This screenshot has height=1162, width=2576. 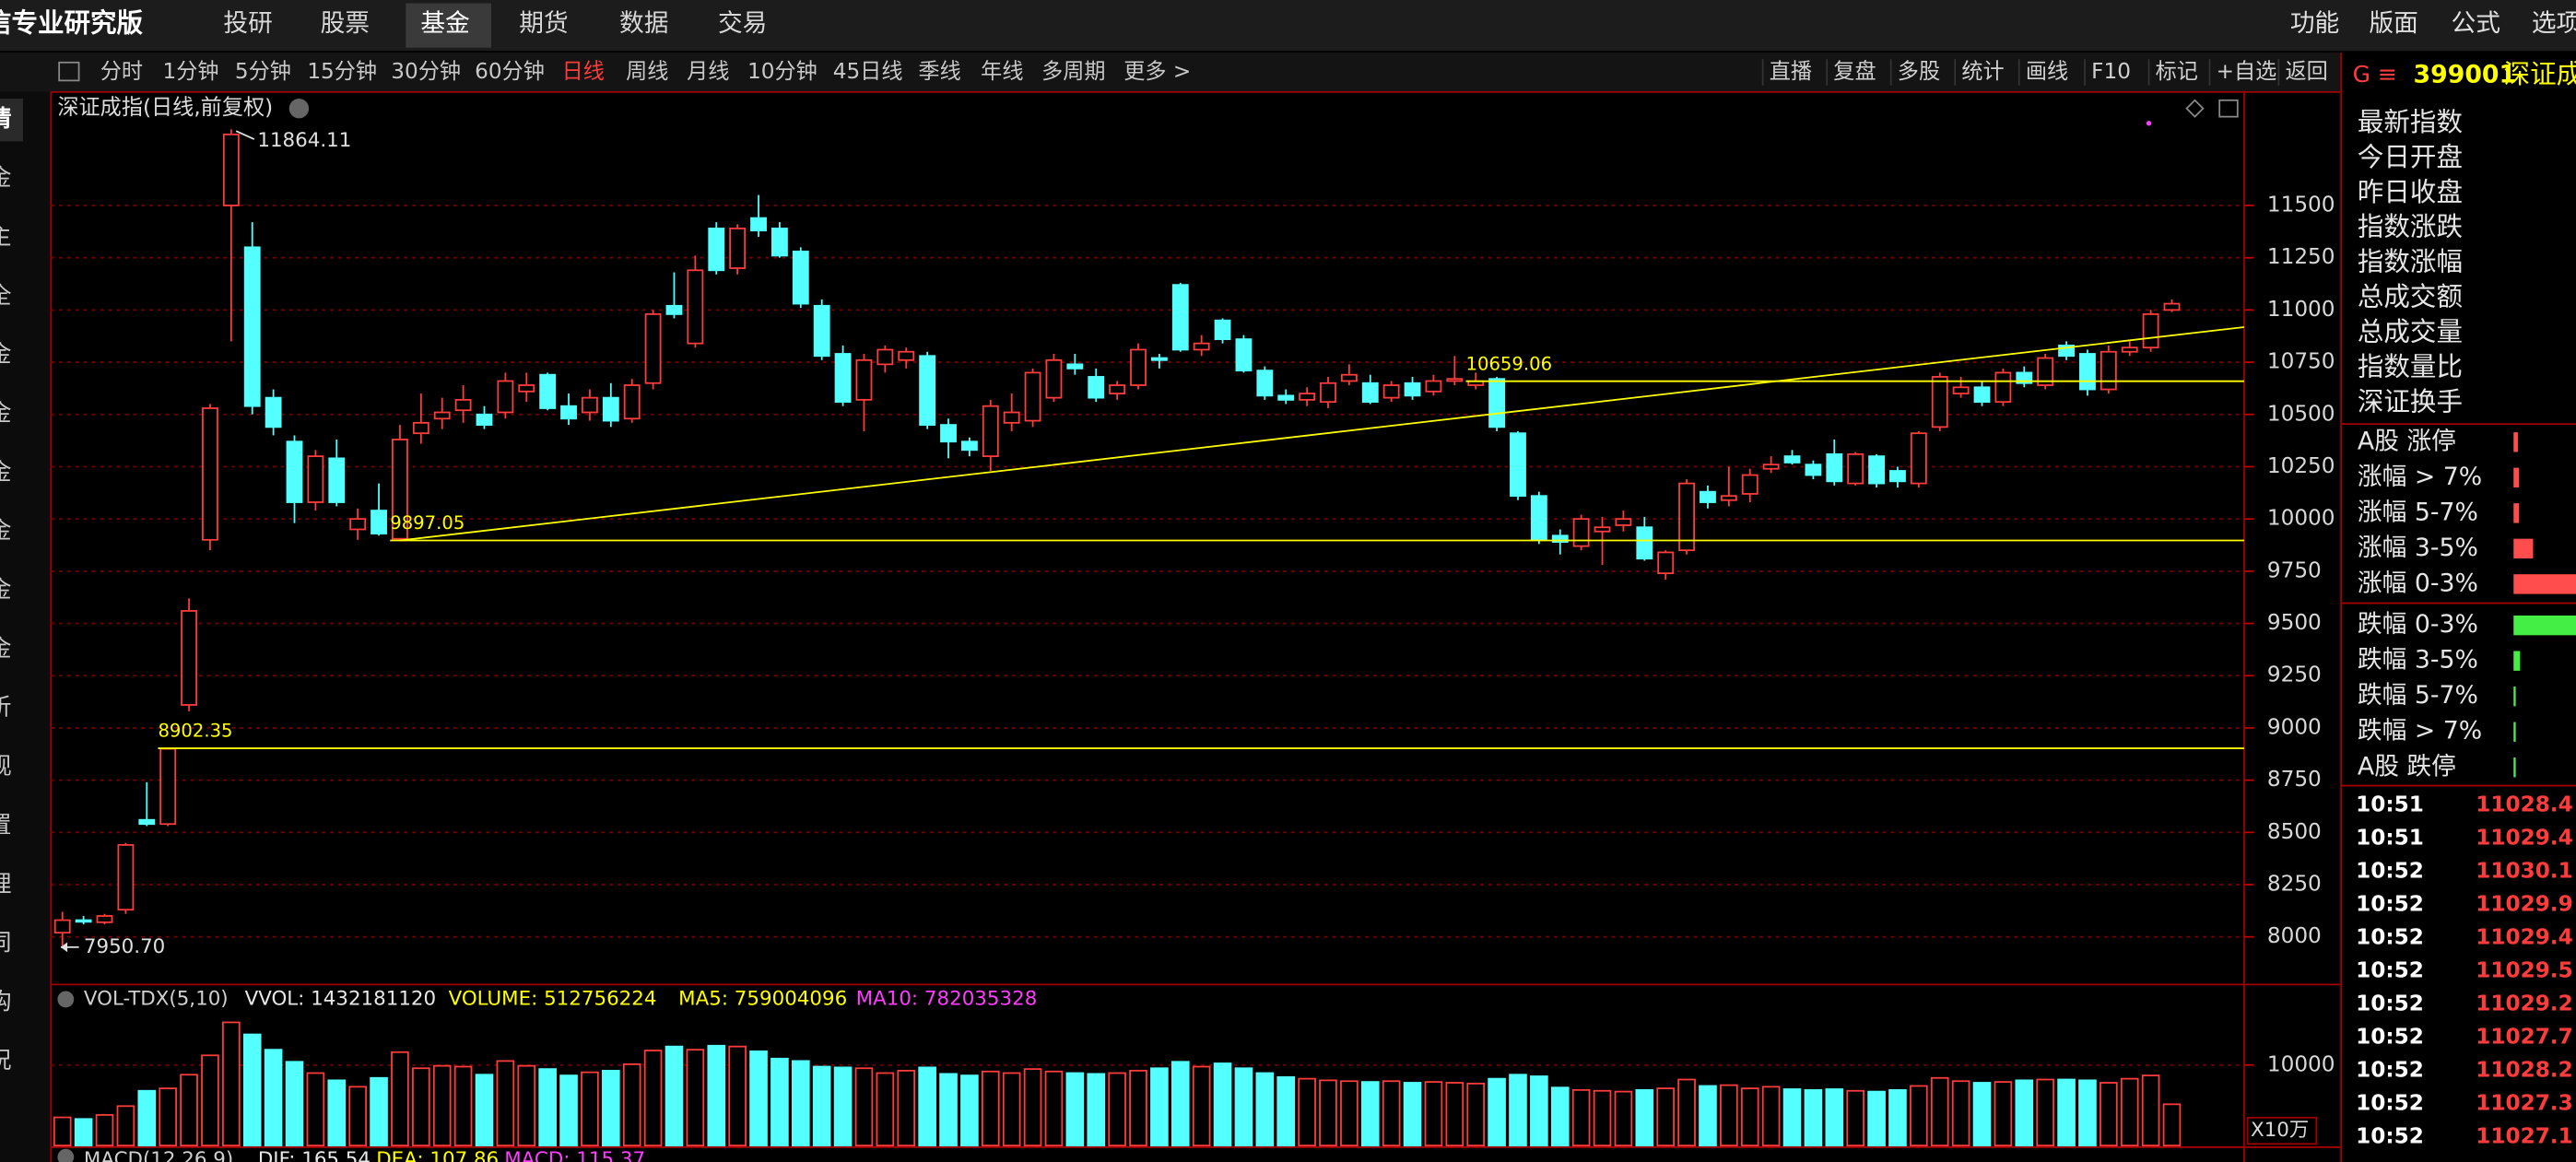 I want to click on sidebar-item: 观, so click(x=6, y=766).